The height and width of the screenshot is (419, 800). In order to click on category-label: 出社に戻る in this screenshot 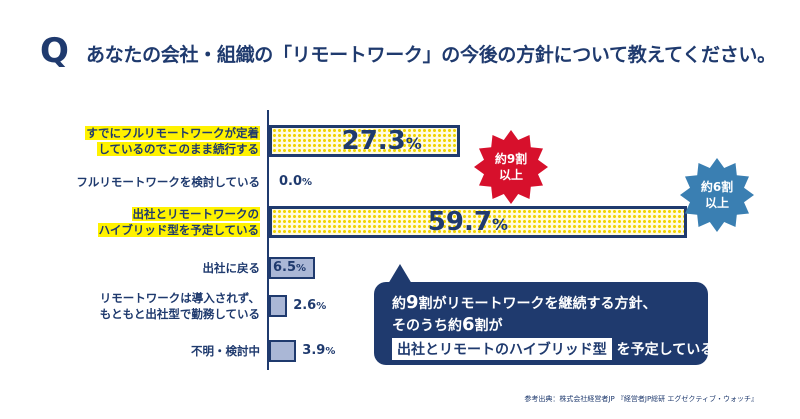, I will do `click(231, 268)`.